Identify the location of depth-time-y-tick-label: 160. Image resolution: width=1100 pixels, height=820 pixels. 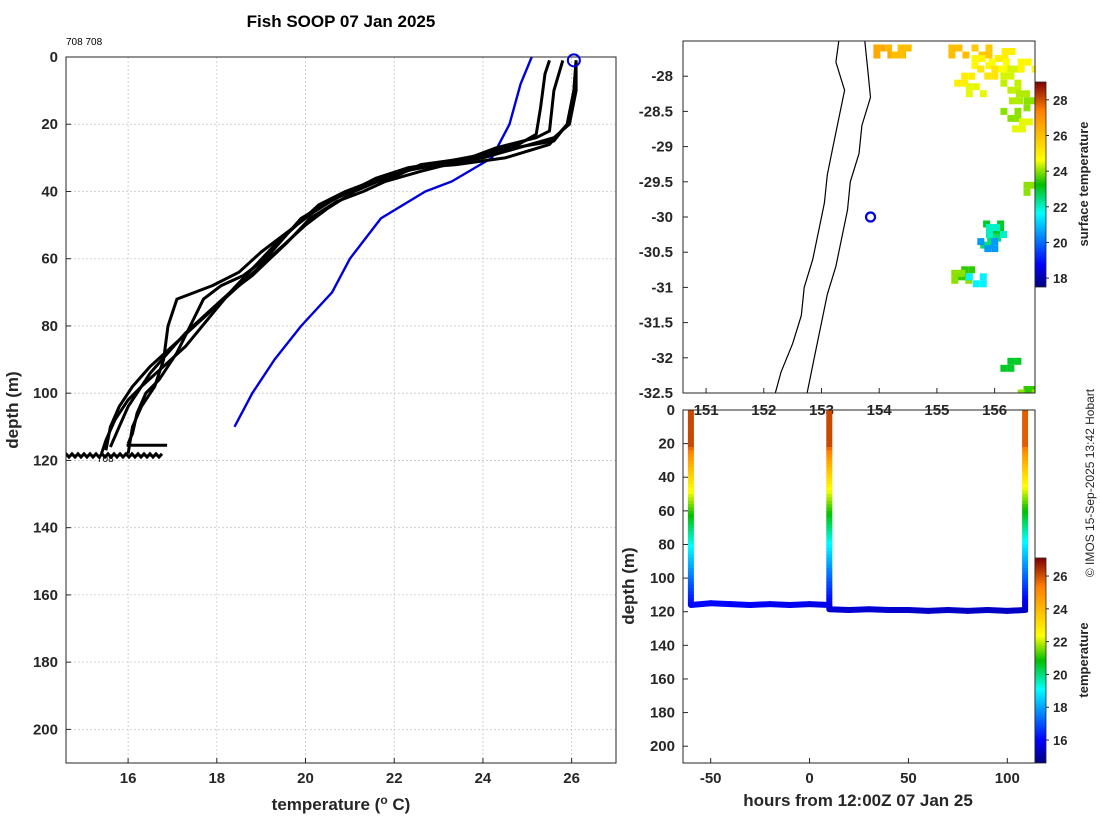
(662, 679).